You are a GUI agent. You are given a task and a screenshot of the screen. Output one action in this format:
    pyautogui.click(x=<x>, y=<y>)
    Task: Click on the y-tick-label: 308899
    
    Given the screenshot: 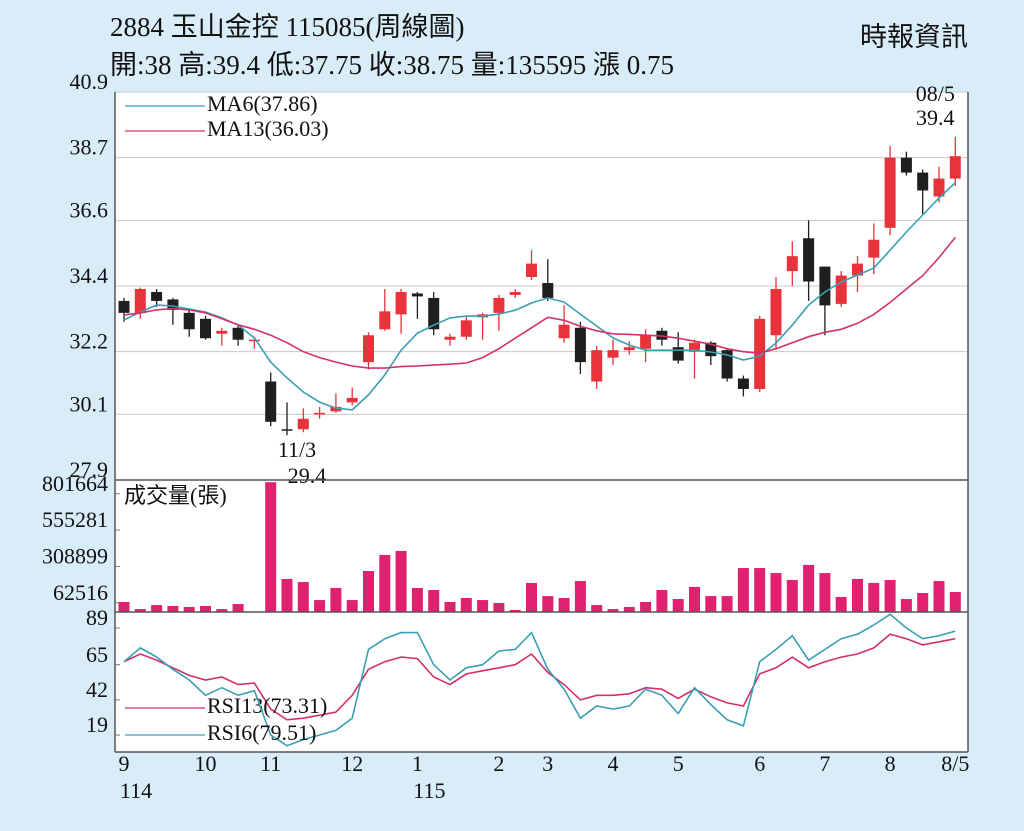 What is the action you would take?
    pyautogui.click(x=75, y=555)
    